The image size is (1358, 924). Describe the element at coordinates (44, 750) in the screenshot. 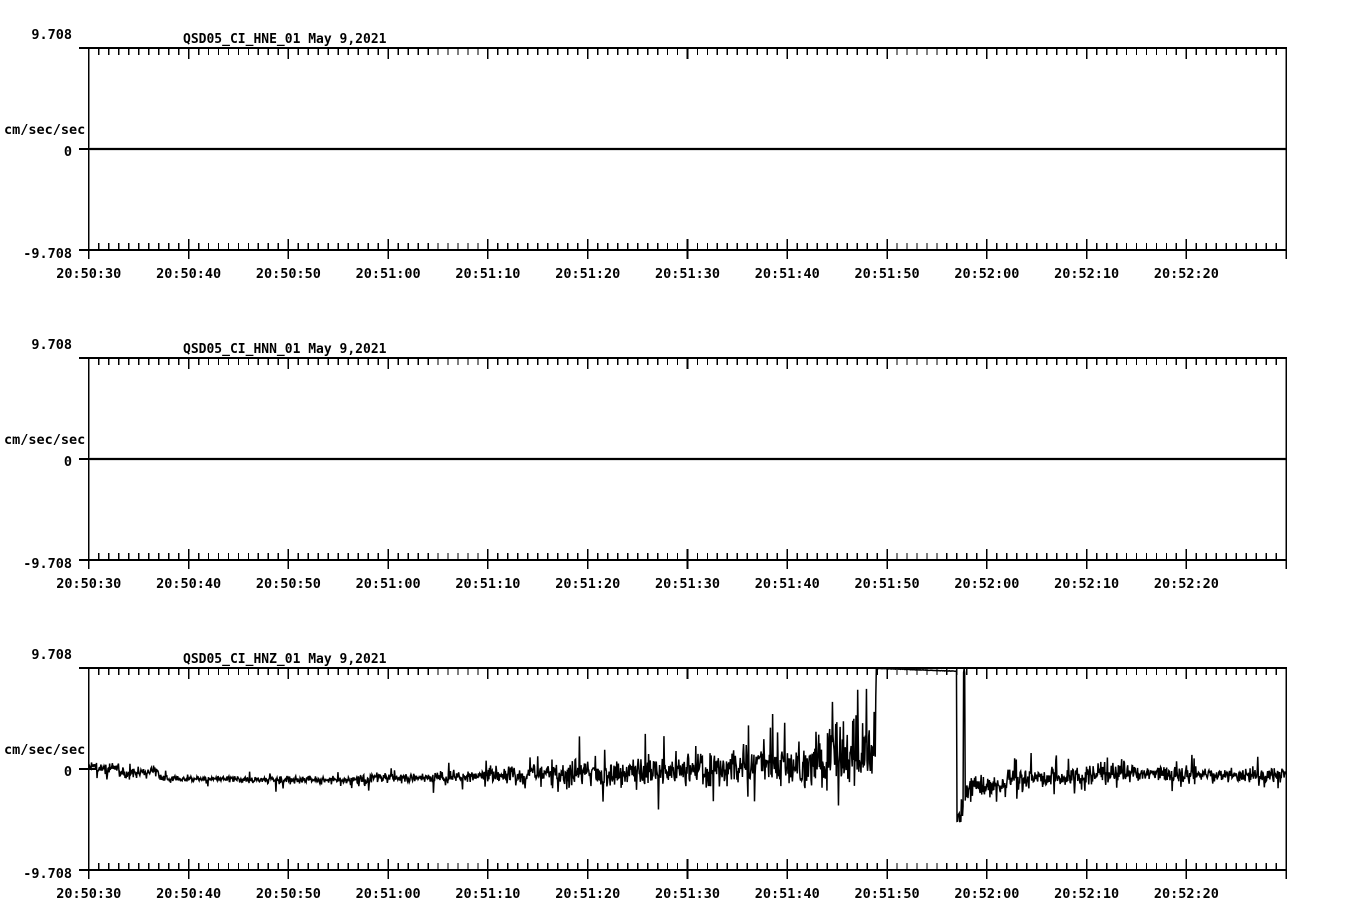

I see `y-axis-unit-hnz: cm/sec/sec` at that location.